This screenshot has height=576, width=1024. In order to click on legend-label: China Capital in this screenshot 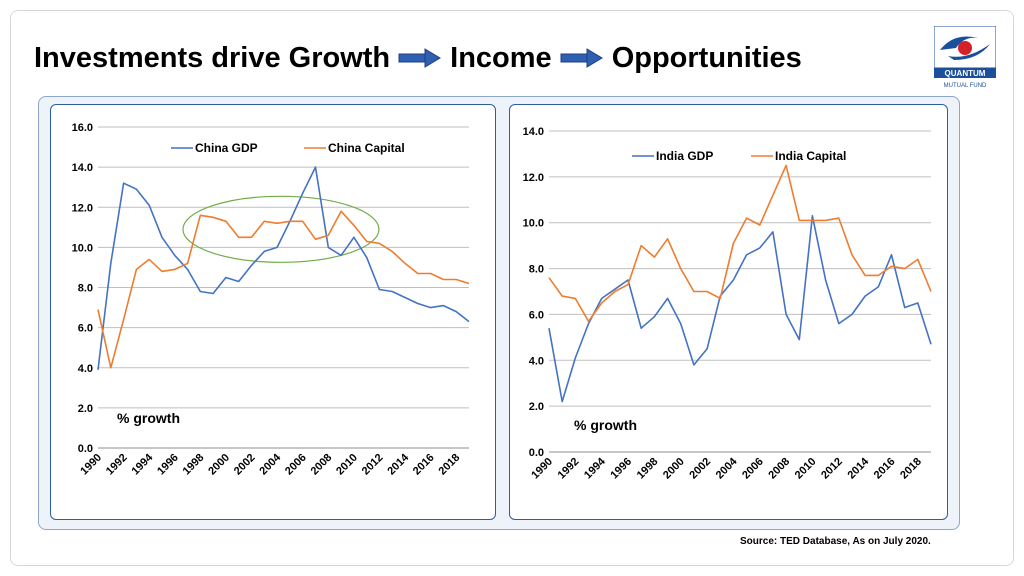, I will do `click(366, 148)`.